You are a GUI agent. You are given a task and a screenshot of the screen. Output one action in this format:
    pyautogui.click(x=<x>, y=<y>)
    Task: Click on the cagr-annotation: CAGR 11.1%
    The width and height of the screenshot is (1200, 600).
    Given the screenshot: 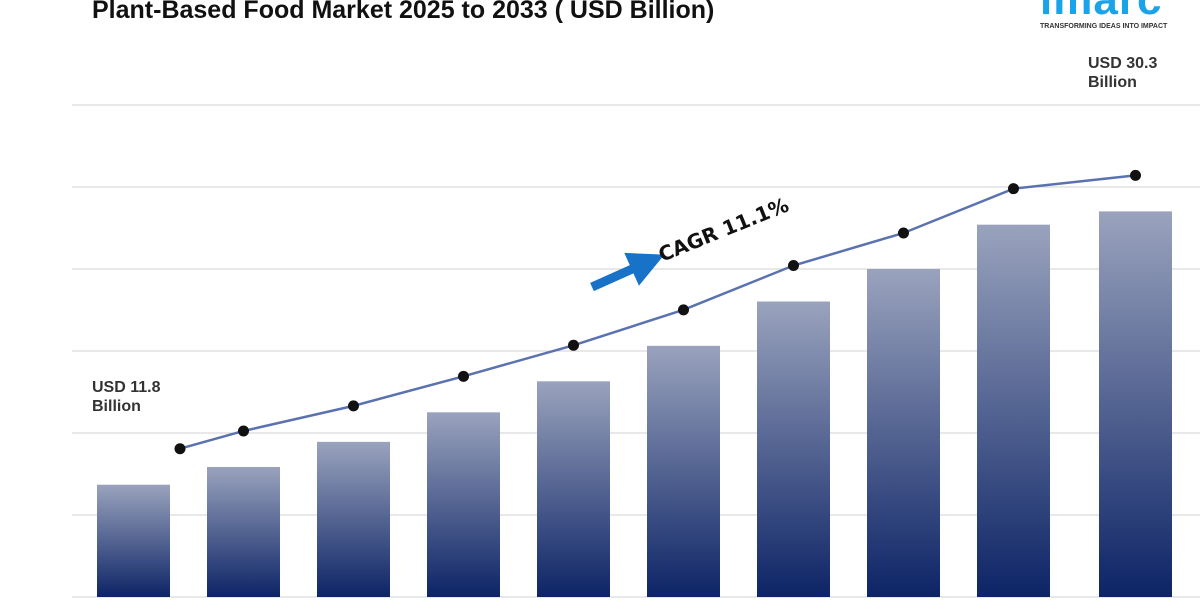 What is the action you would take?
    pyautogui.click(x=691, y=242)
    